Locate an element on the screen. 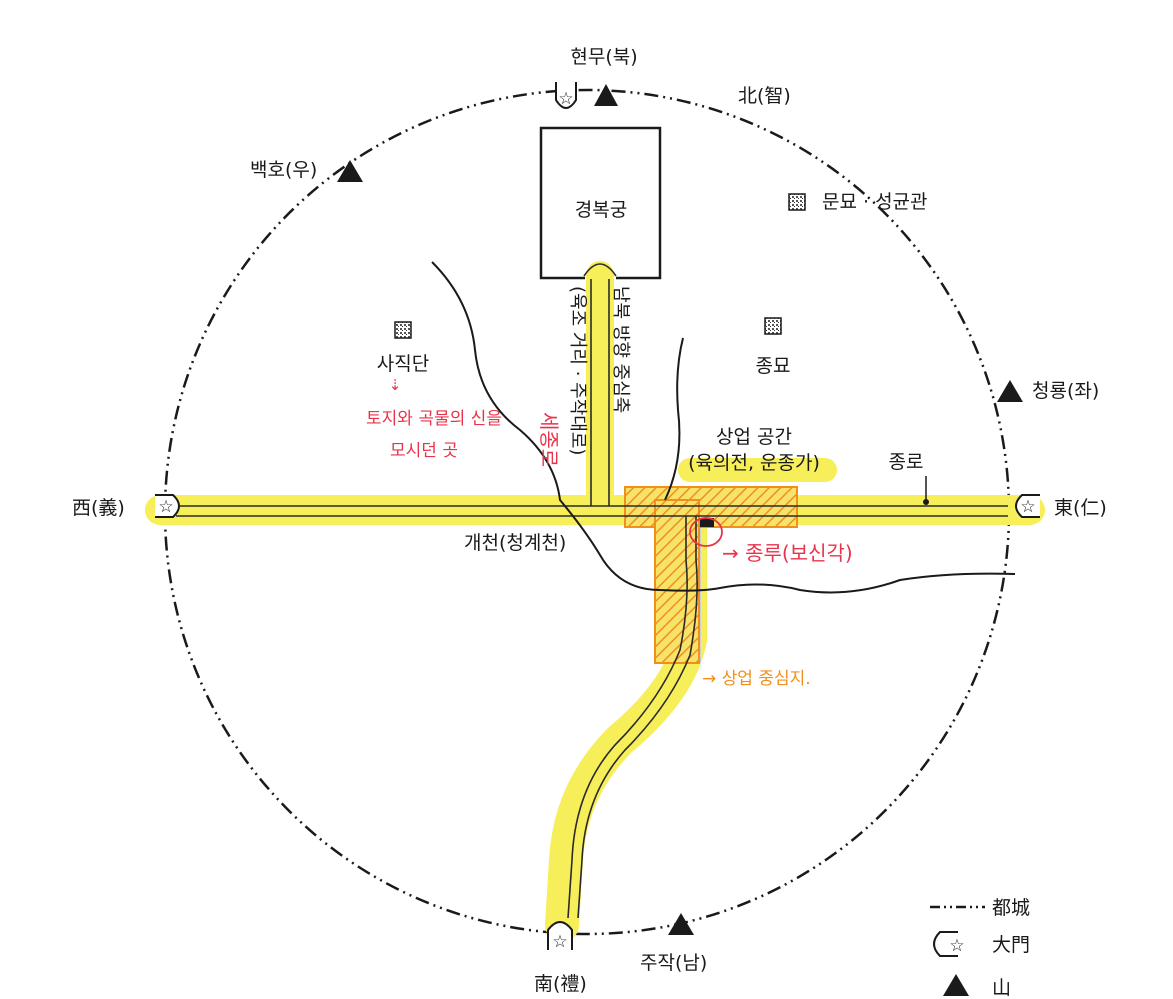 The height and width of the screenshot is (999, 1173). west-gate: ☆ is located at coordinates (167, 506).